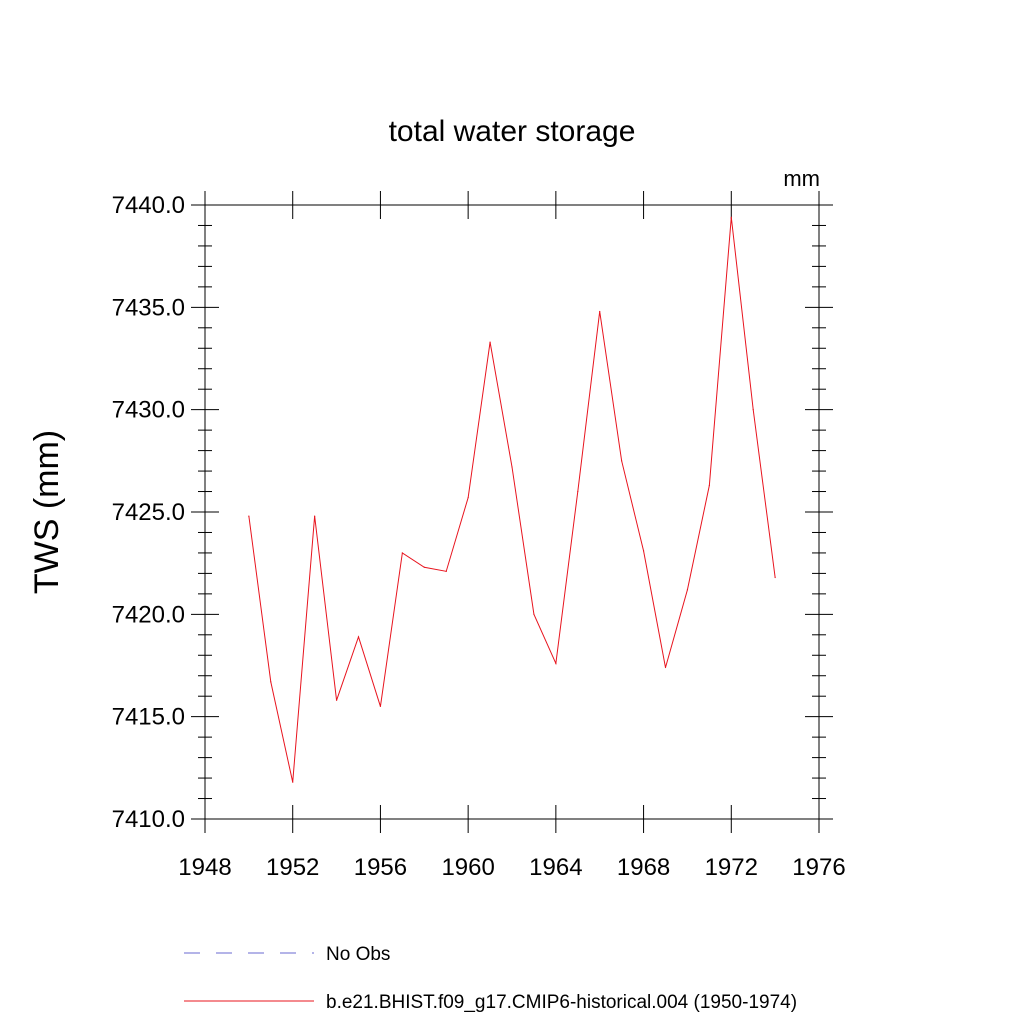 Image resolution: width=1024 pixels, height=1024 pixels. I want to click on x-tick-label: 1956, so click(380, 867).